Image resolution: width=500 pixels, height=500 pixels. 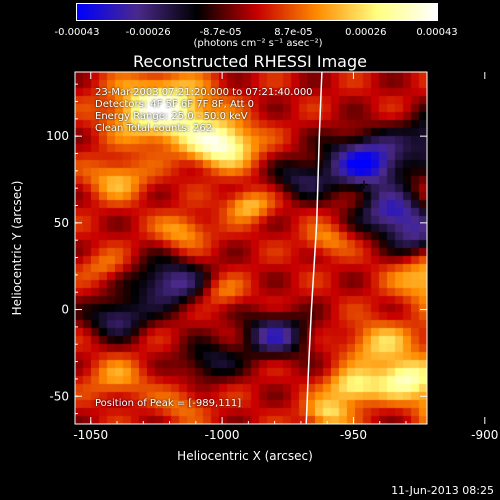 What do you see at coordinates (293, 32) in the screenshot?
I see `colorbar-tick-label: 8.7e-05` at bounding box center [293, 32].